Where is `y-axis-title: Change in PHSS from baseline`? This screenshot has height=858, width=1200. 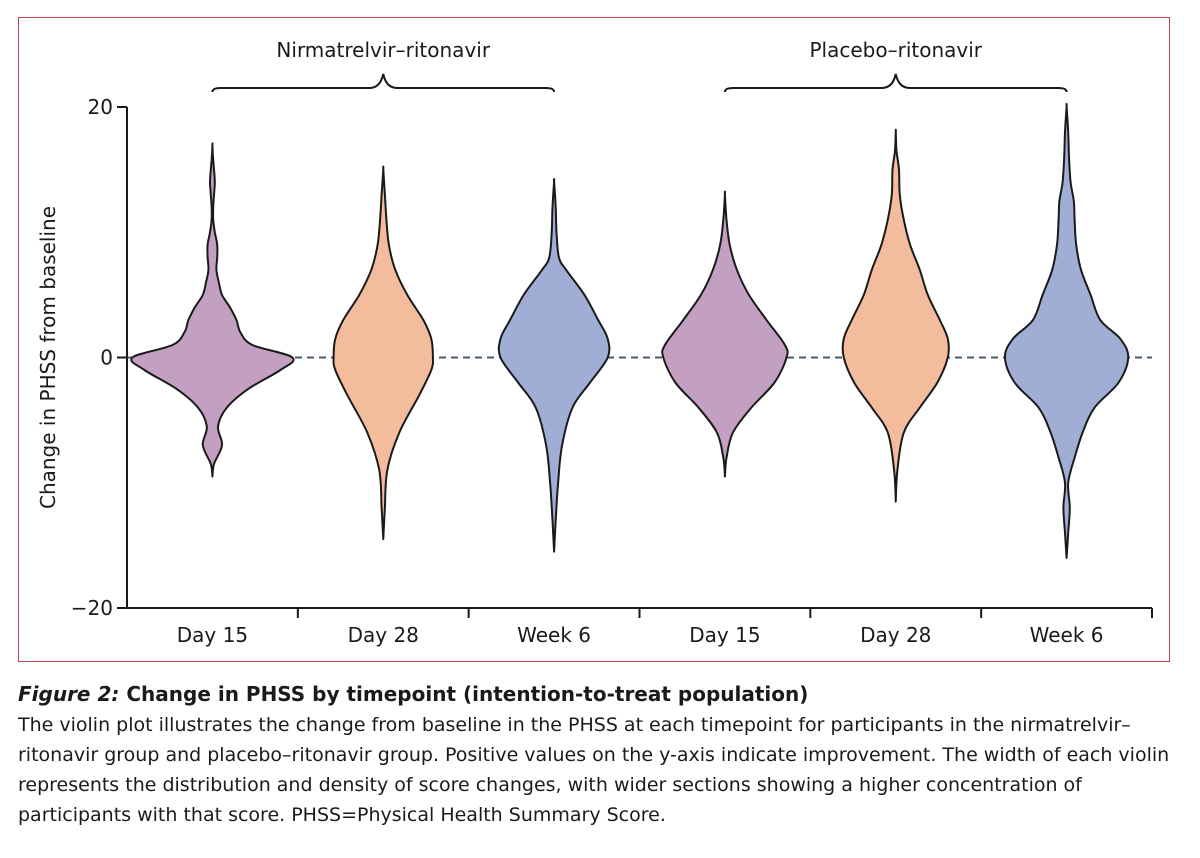 y-axis-title: Change in PHSS from baseline is located at coordinates (48, 357).